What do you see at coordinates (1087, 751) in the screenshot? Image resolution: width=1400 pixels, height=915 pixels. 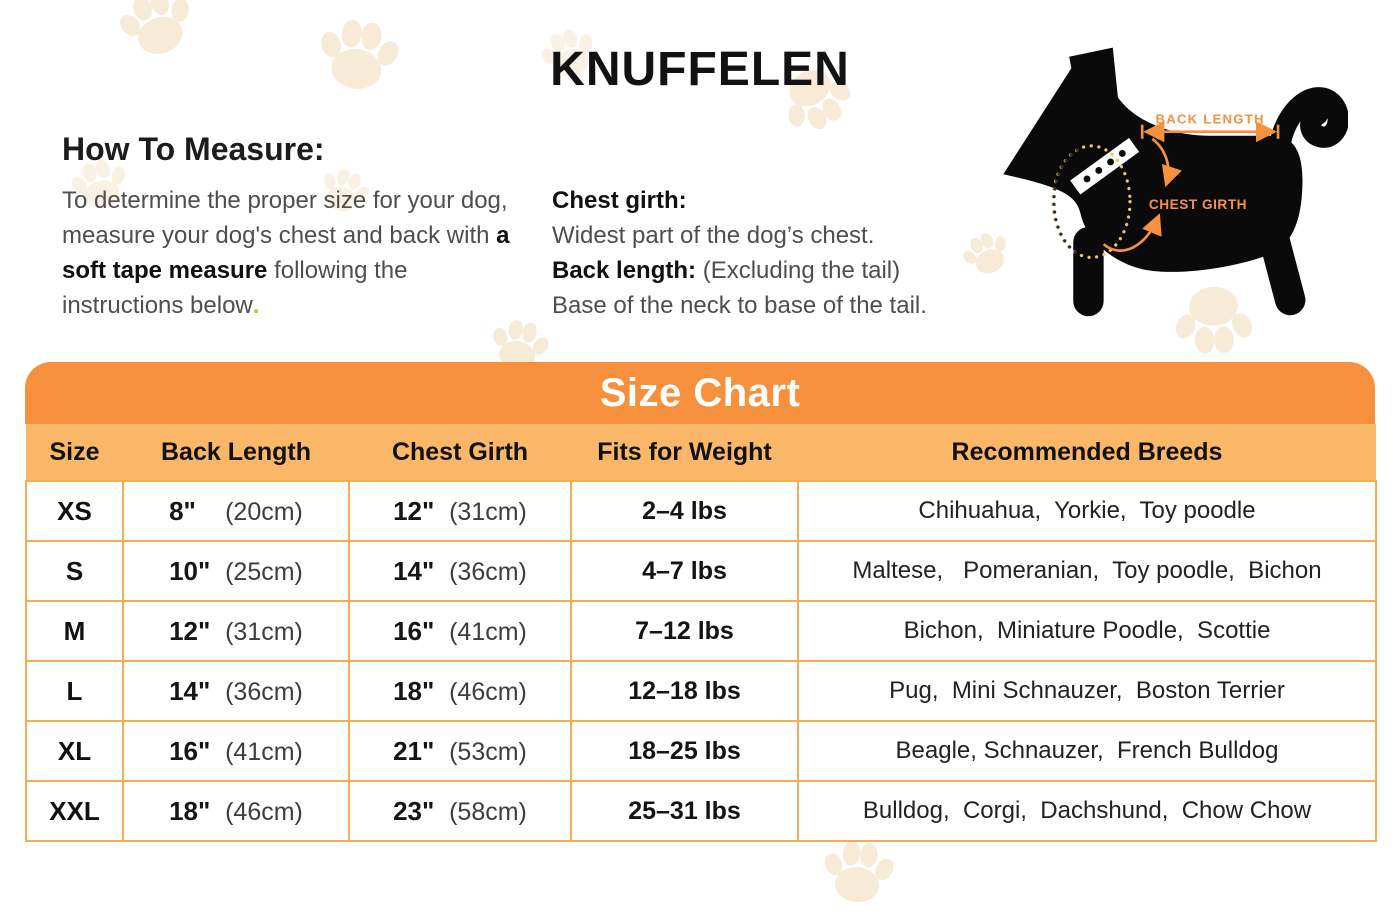 I see `breeds-cell: Beagle, Schnauzer, French Bulldog` at bounding box center [1087, 751].